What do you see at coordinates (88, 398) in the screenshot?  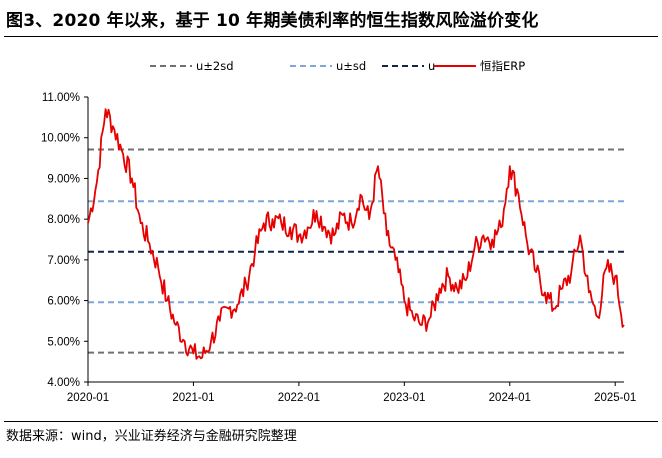 I see `x-tick-label: 2020-01` at bounding box center [88, 398].